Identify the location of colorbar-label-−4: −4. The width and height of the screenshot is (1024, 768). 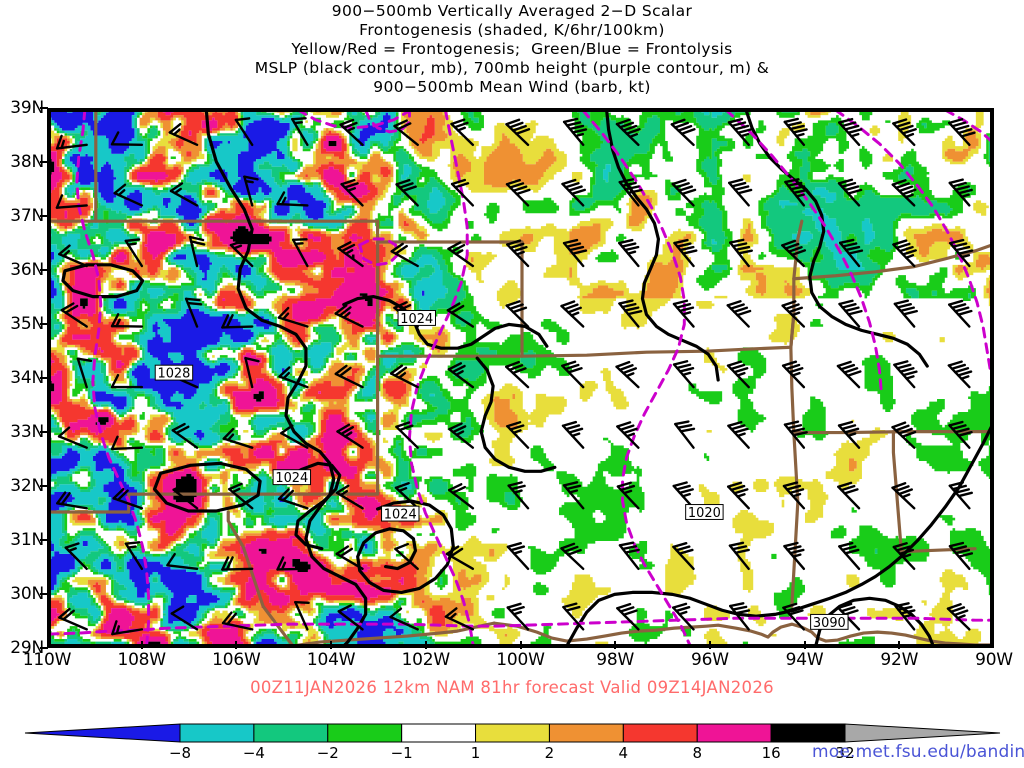
(253, 753).